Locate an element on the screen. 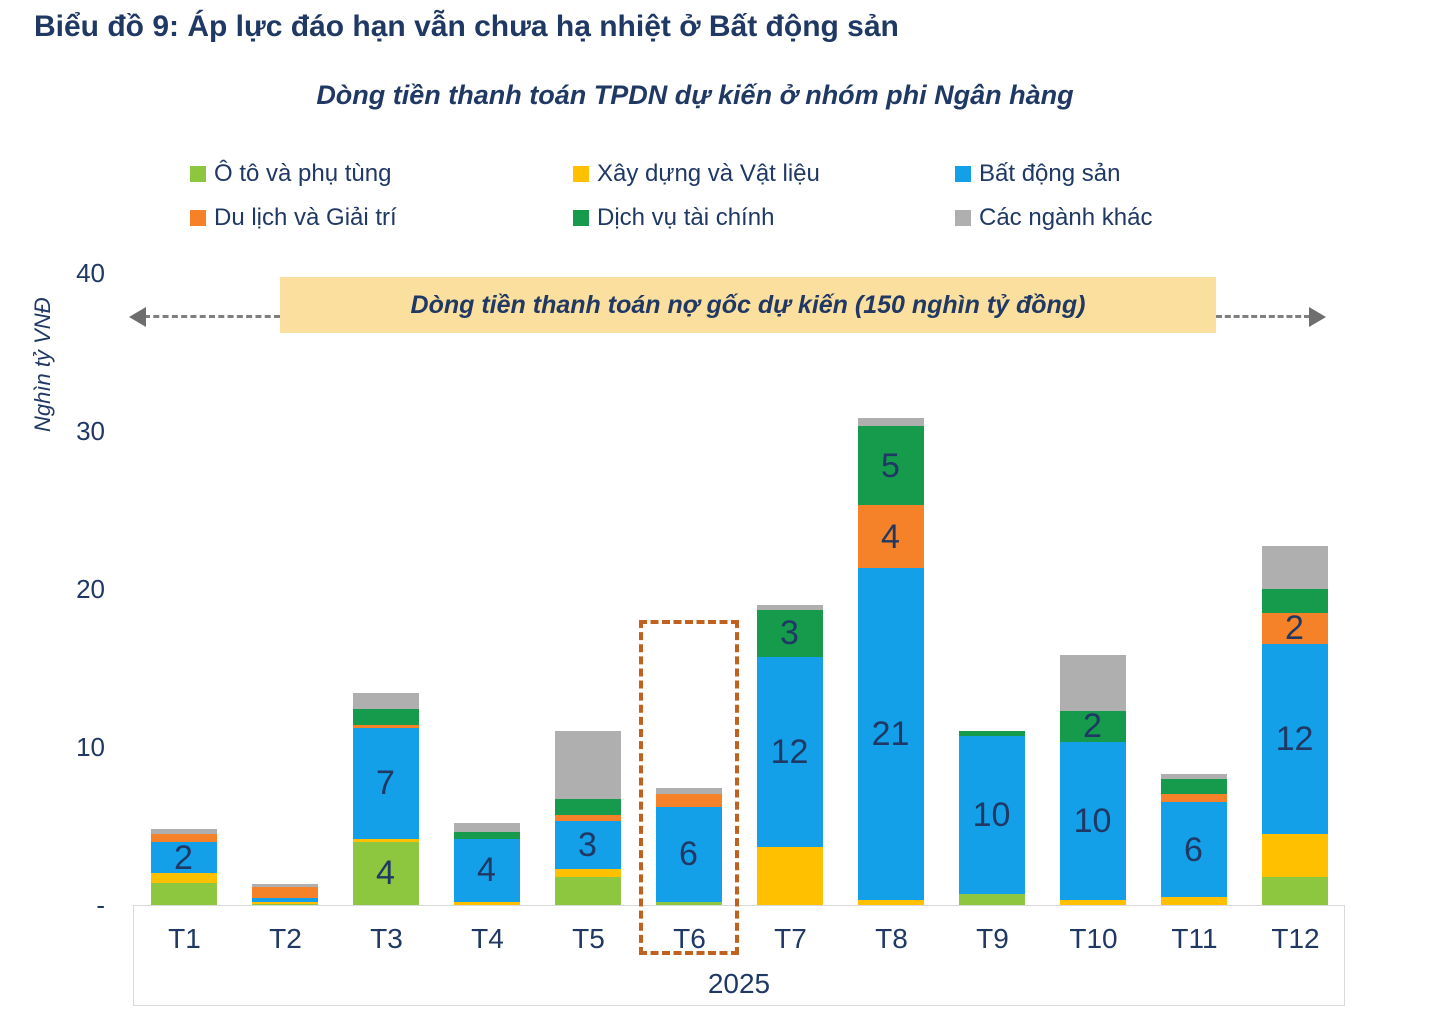 The width and height of the screenshot is (1430, 1016). x-tick-label: T5 is located at coordinates (588, 938).